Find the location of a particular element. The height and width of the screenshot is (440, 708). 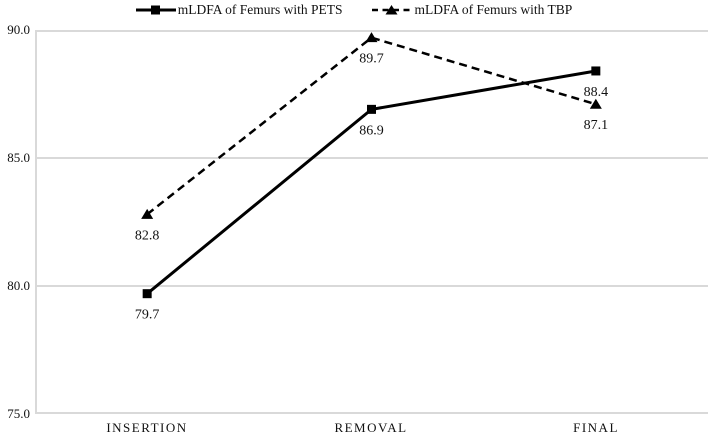

legend-item-pets: mLDFA of Femurs with PETS is located at coordinates (239, 10).